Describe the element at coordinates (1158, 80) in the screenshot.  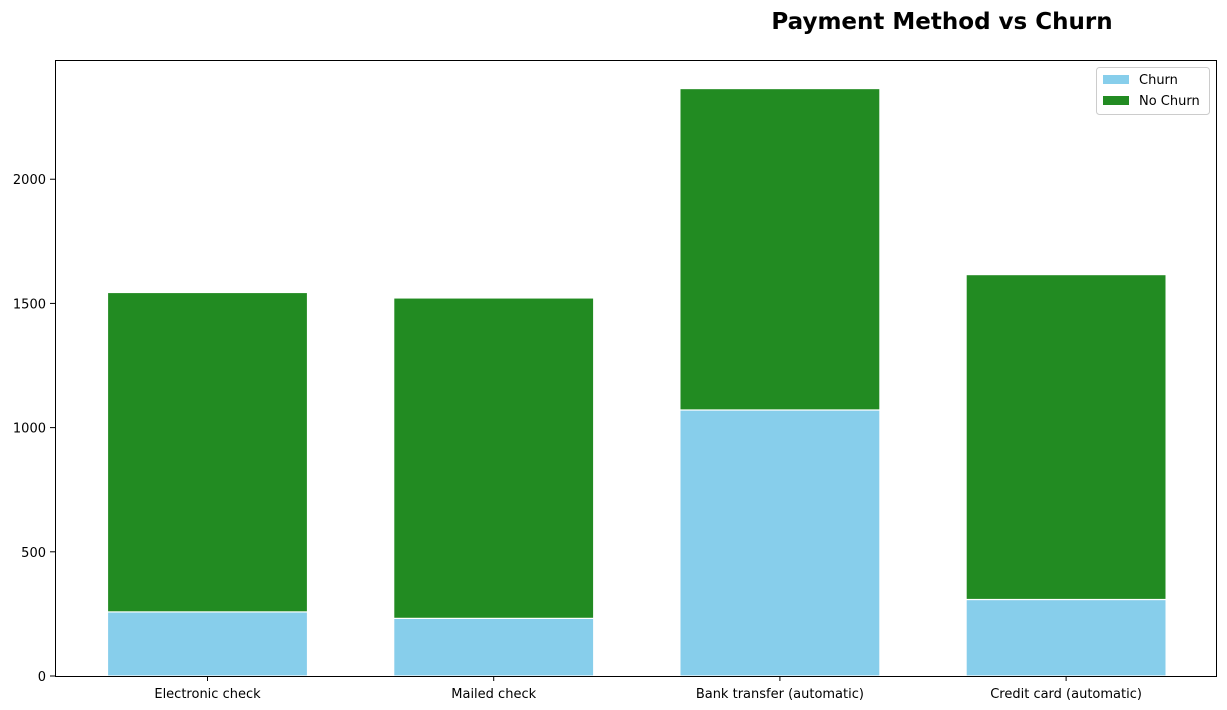
I see `legend-label-churn: Churn` at that location.